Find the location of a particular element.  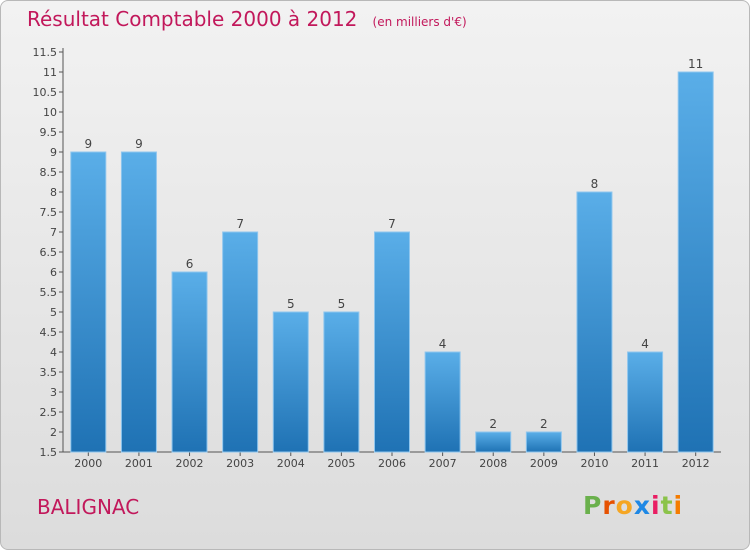

y-tick-label: 10 is located at coordinates (50, 112).